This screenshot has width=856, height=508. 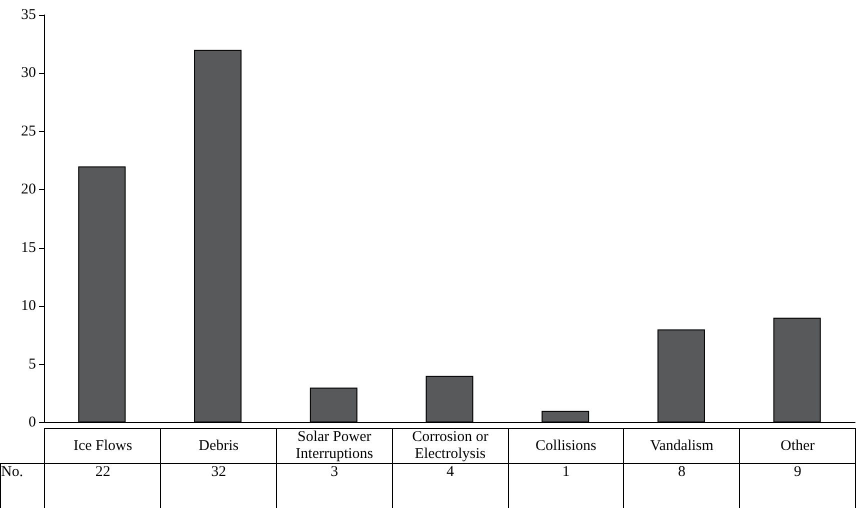 I want to click on data-label: 32, so click(x=218, y=486).